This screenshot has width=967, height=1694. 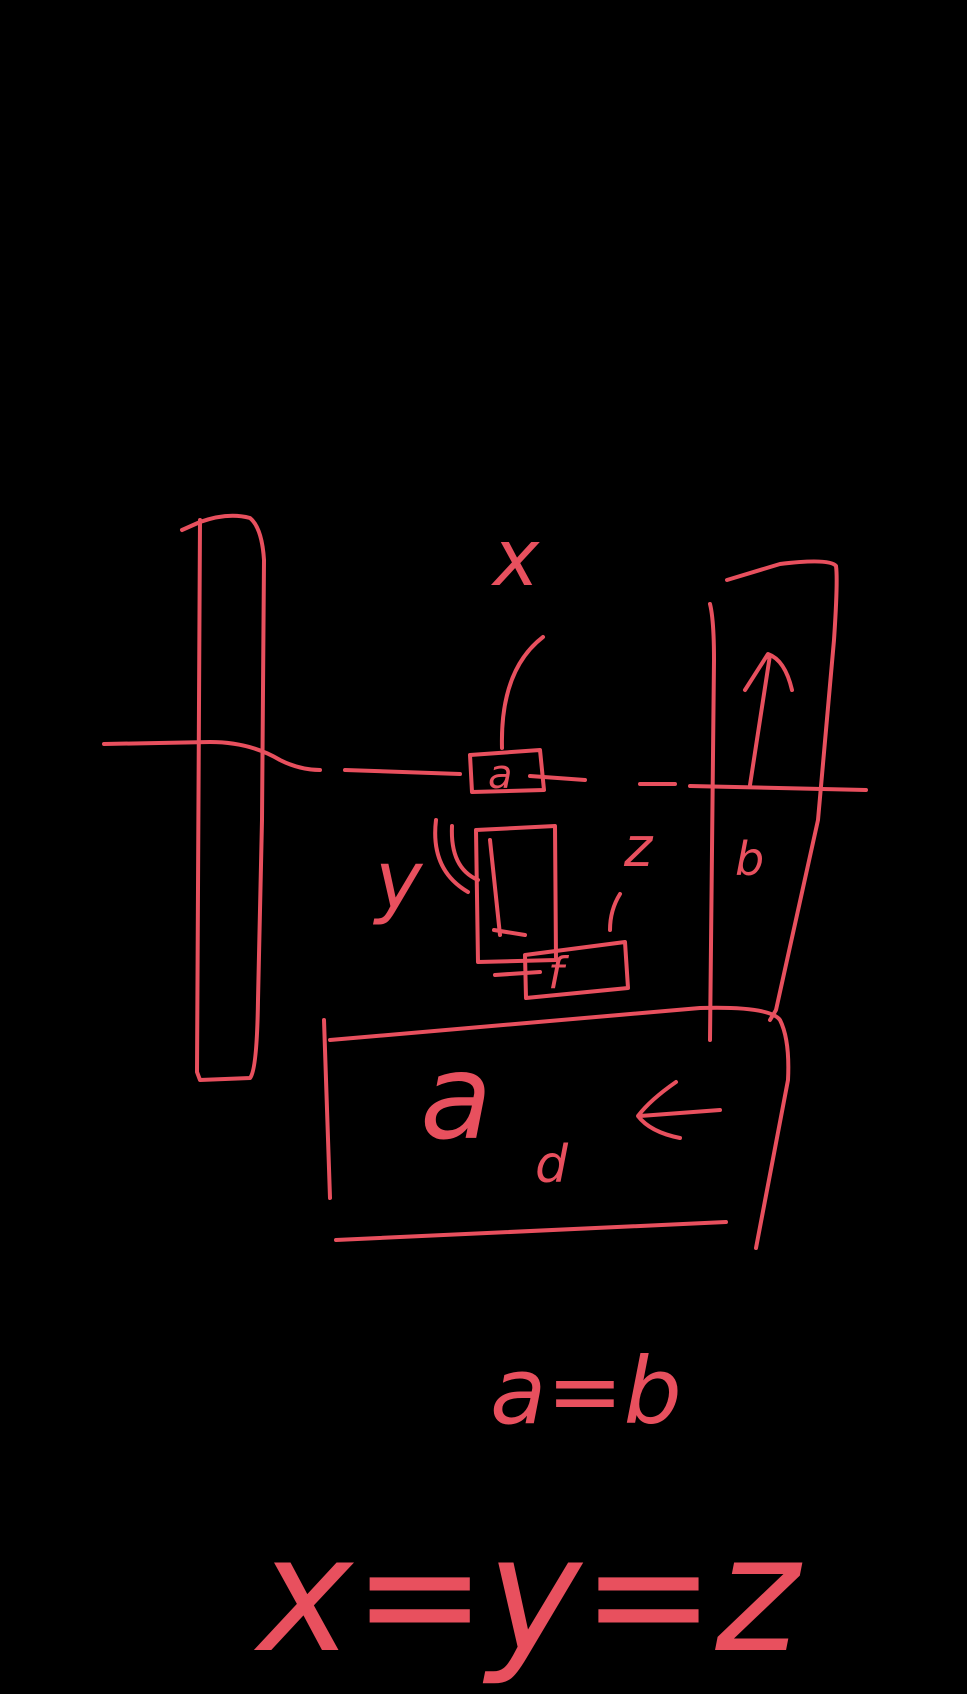 I want to click on small-a-box, so click(x=507, y=771).